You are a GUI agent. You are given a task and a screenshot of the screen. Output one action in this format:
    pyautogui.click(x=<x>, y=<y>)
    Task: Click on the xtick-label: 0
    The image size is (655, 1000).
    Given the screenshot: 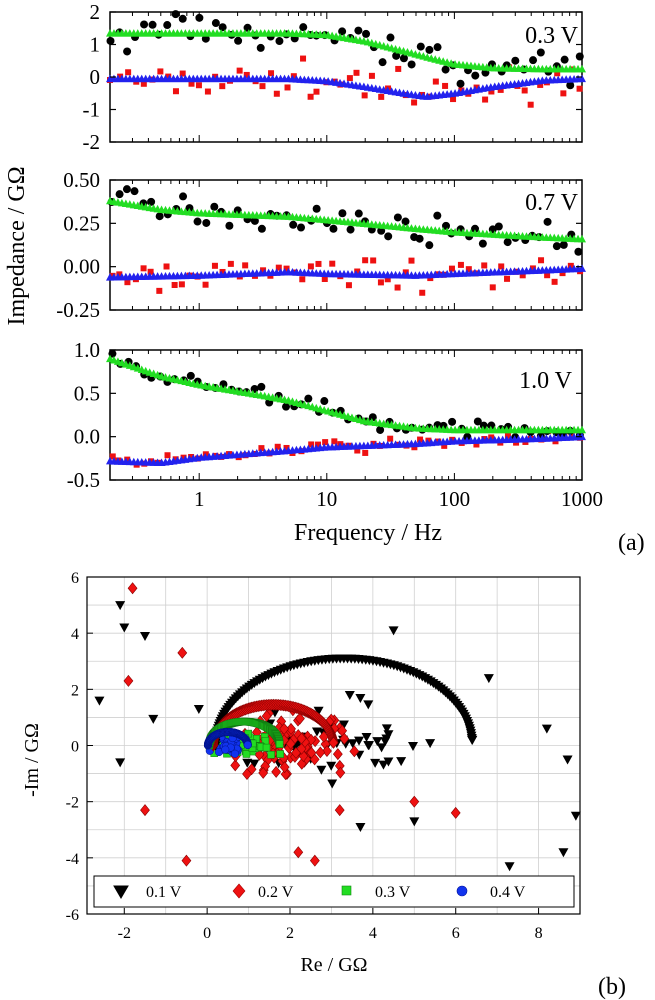 What is the action you would take?
    pyautogui.click(x=207, y=933)
    